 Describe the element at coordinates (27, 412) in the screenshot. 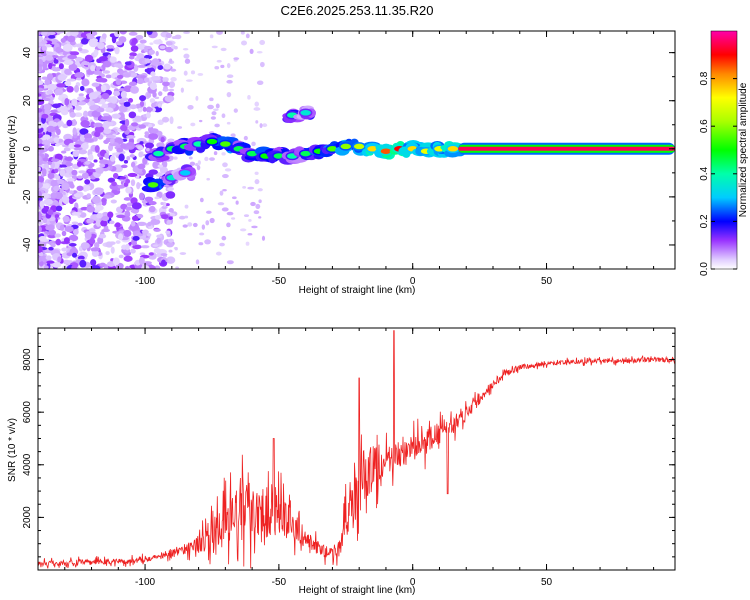

I see `snr-y-tick-label-2: 6000` at that location.